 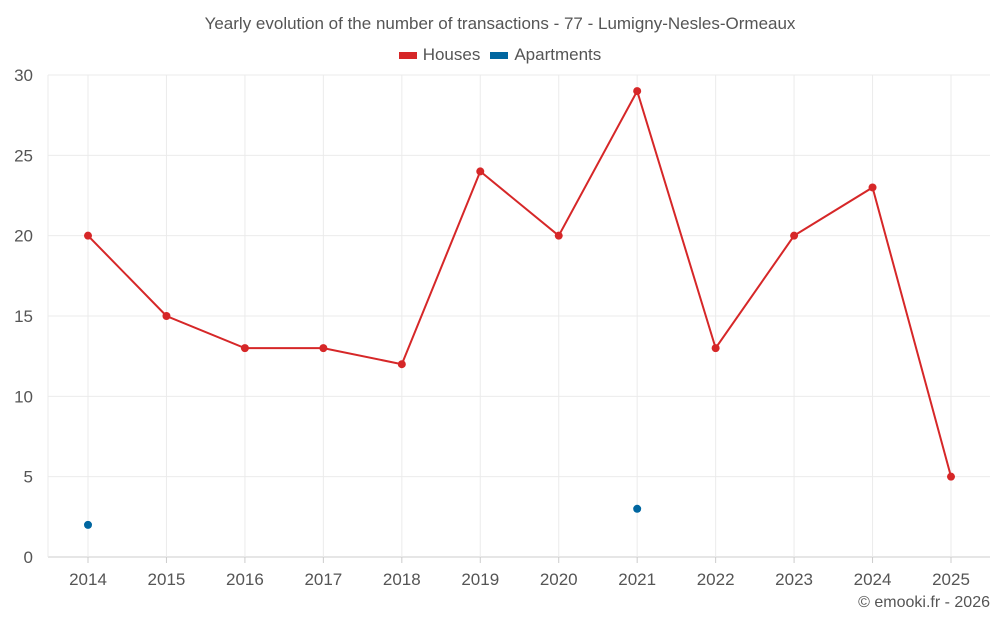 What do you see at coordinates (873, 579) in the screenshot?
I see `x-tick-label: 2024` at bounding box center [873, 579].